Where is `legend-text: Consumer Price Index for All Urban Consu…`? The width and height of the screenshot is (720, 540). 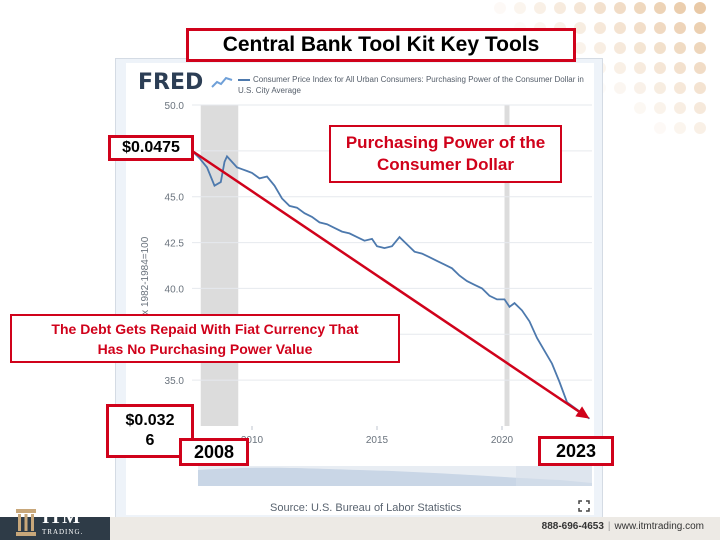
legend-text: Consumer Price Index for All Urban Consu… is located at coordinates (411, 85).